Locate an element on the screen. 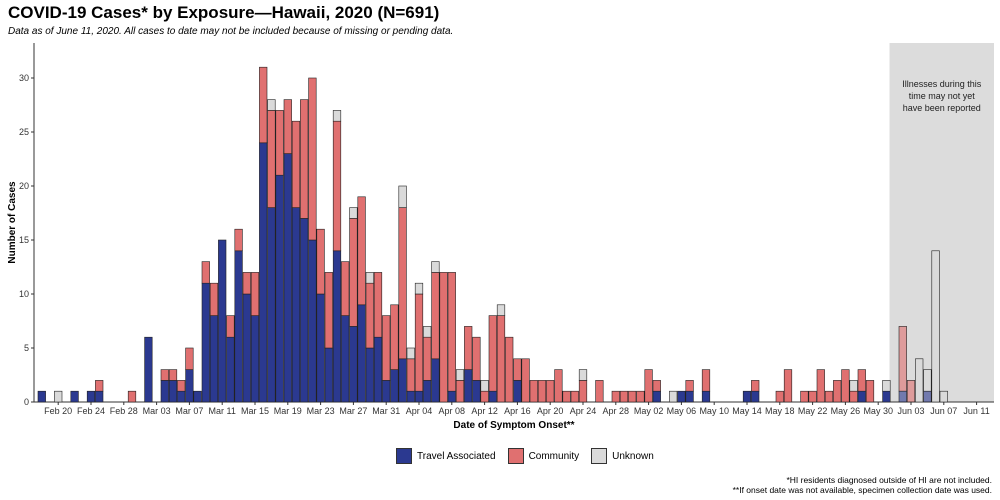 This screenshot has width=1000, height=500. x-tick-label: Mar 03 is located at coordinates (157, 411).